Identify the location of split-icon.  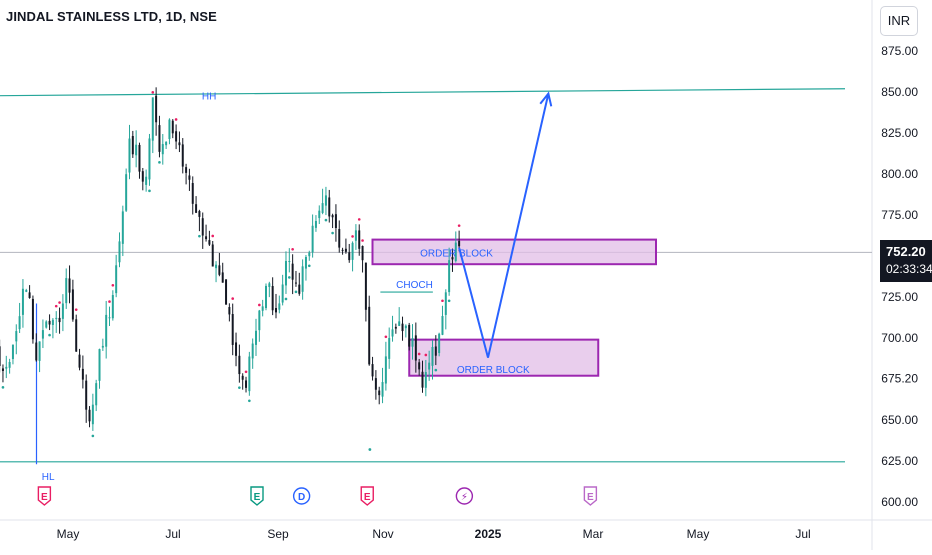
(464, 496).